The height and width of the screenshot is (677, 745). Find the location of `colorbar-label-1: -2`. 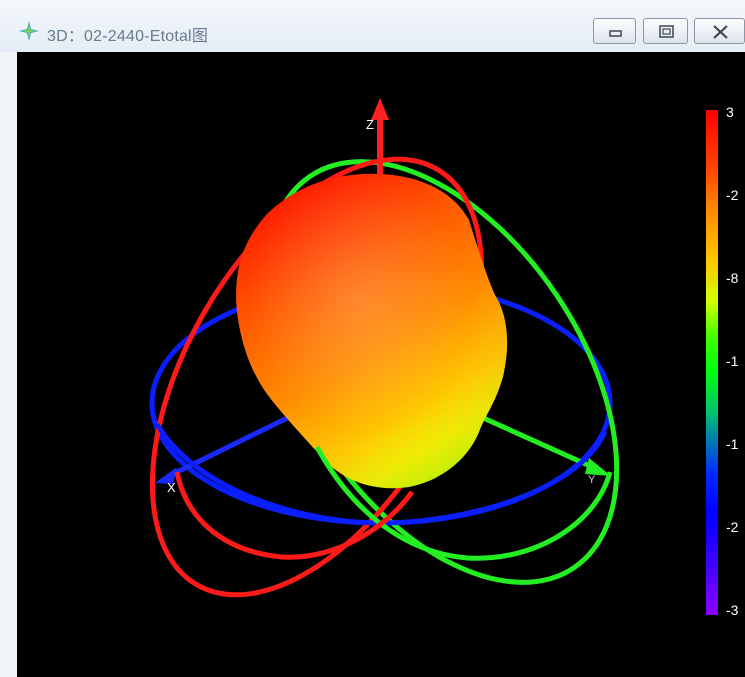

colorbar-label-1: -2 is located at coordinates (732, 195).